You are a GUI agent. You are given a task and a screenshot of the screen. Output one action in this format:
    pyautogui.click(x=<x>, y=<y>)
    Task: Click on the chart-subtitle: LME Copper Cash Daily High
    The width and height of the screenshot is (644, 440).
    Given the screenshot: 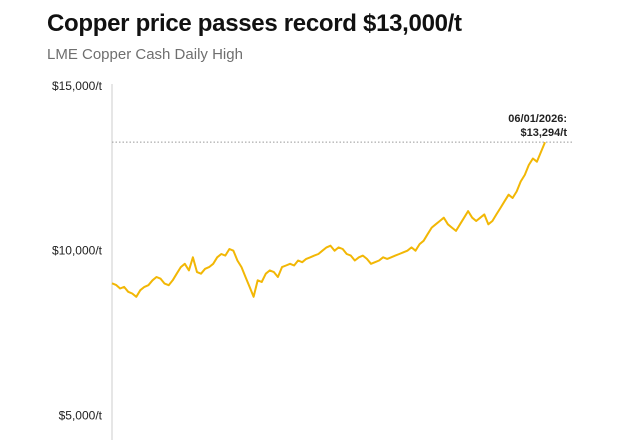 What is the action you would take?
    pyautogui.click(x=145, y=54)
    